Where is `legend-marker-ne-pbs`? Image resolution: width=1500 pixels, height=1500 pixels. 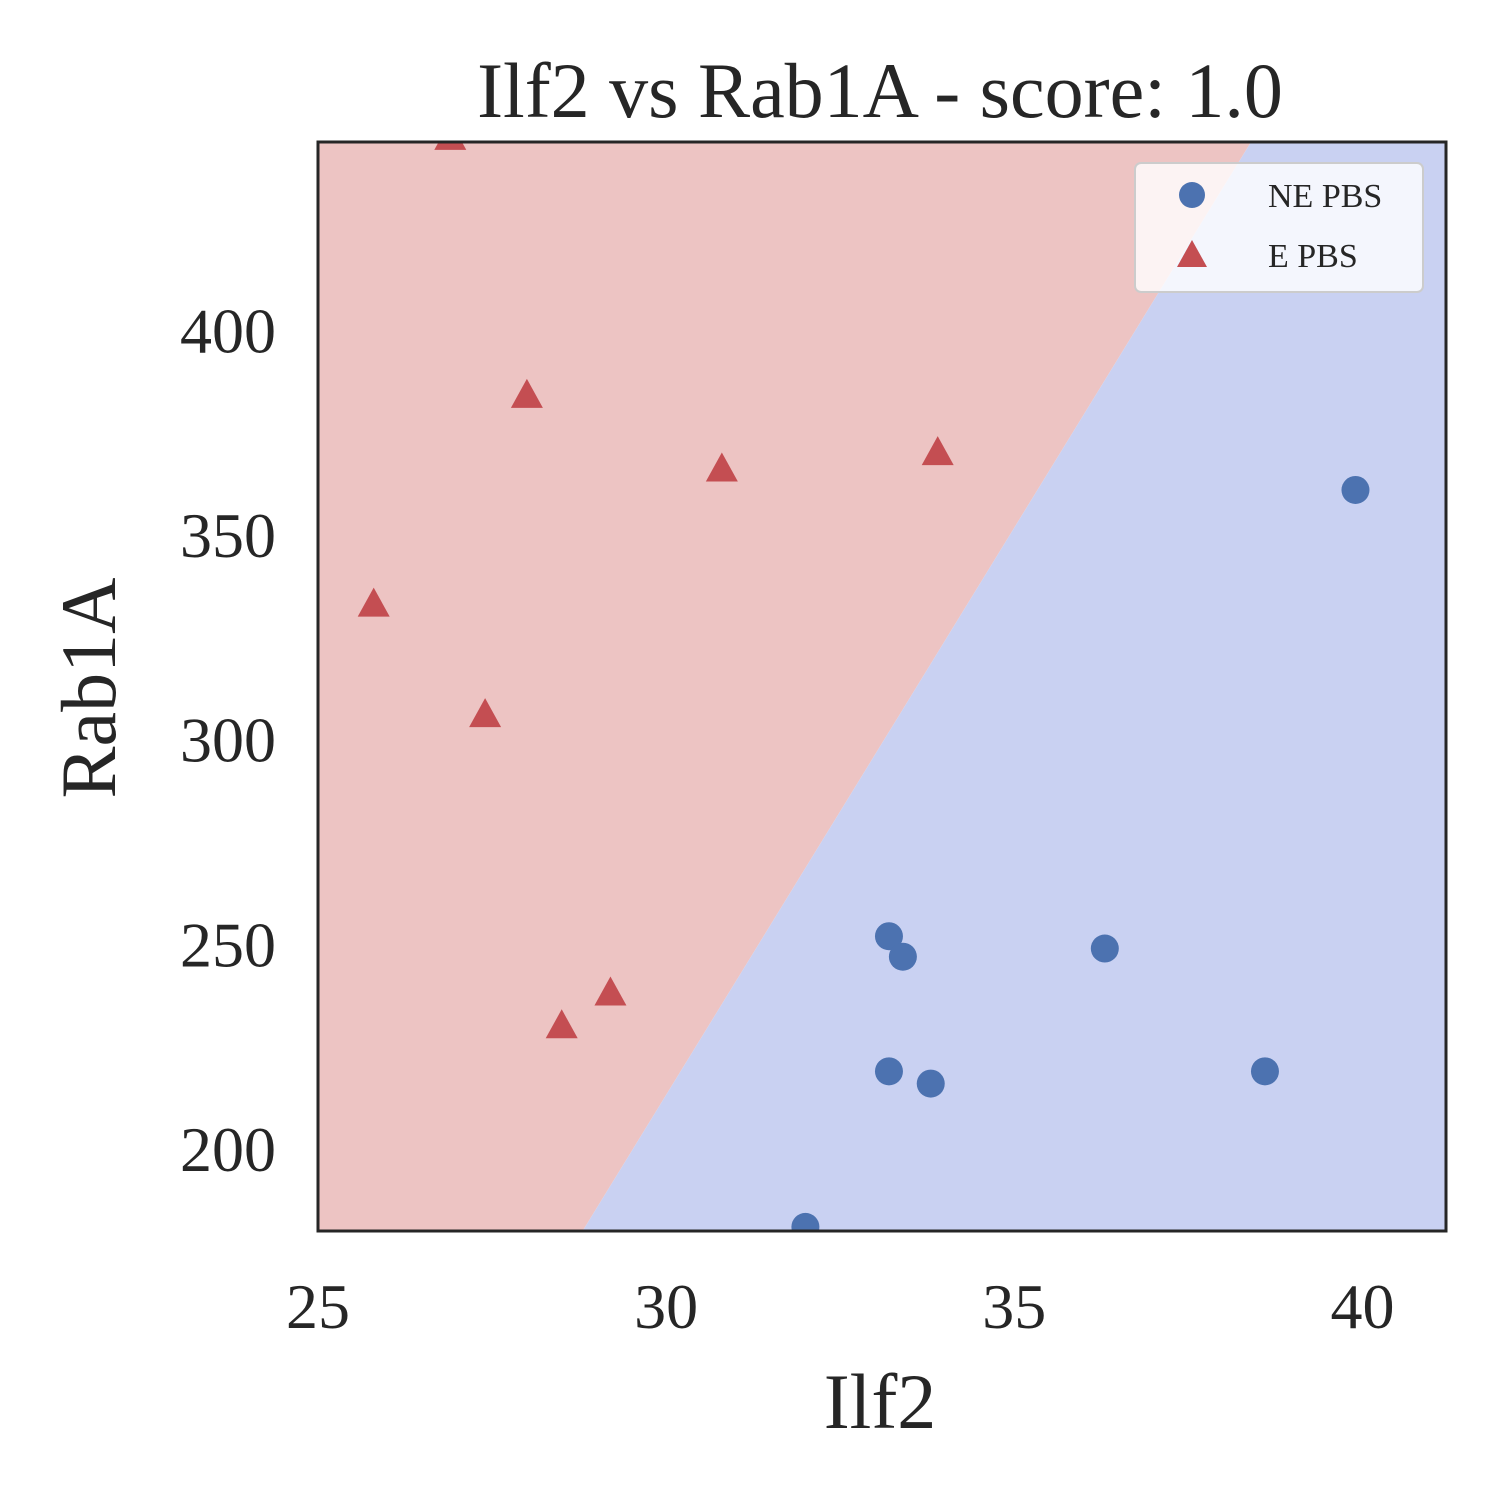 legend-marker-ne-pbs is located at coordinates (1192, 195).